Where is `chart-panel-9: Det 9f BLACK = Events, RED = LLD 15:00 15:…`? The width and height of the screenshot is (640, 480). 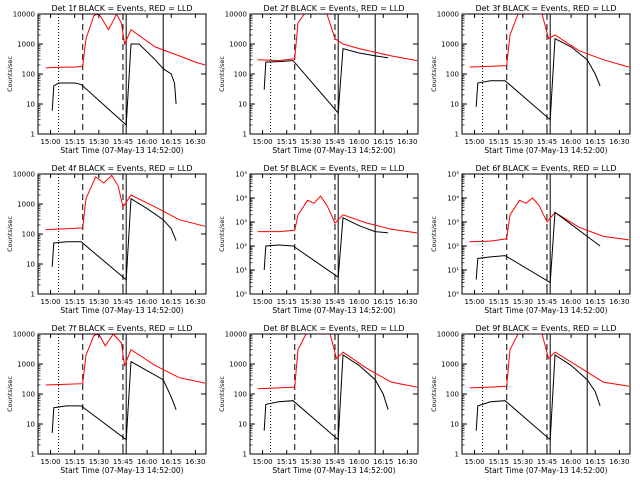 chart-panel-9: Det 9f BLACK = Events, RED = LLD 15:00 15:… is located at coordinates (530, 399).